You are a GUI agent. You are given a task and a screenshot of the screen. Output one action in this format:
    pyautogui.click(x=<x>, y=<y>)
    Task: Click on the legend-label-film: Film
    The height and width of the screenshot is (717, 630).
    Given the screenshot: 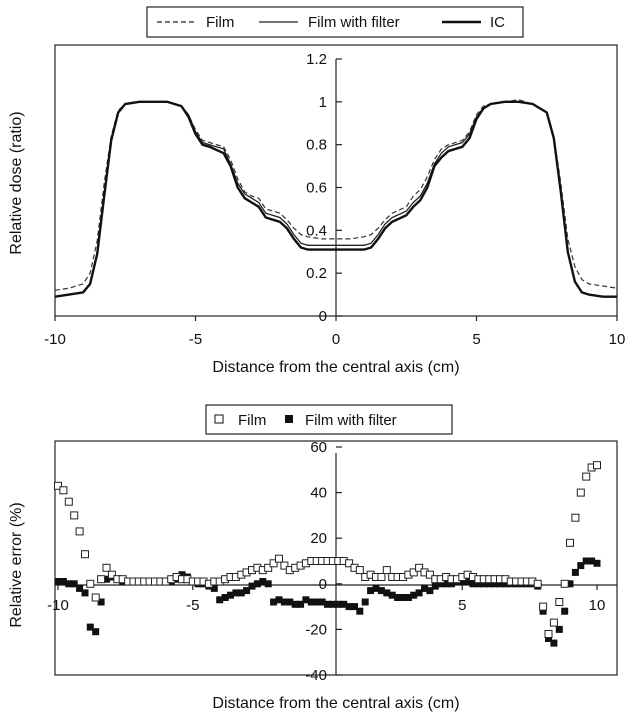 What is the action you would take?
    pyautogui.click(x=220, y=22)
    